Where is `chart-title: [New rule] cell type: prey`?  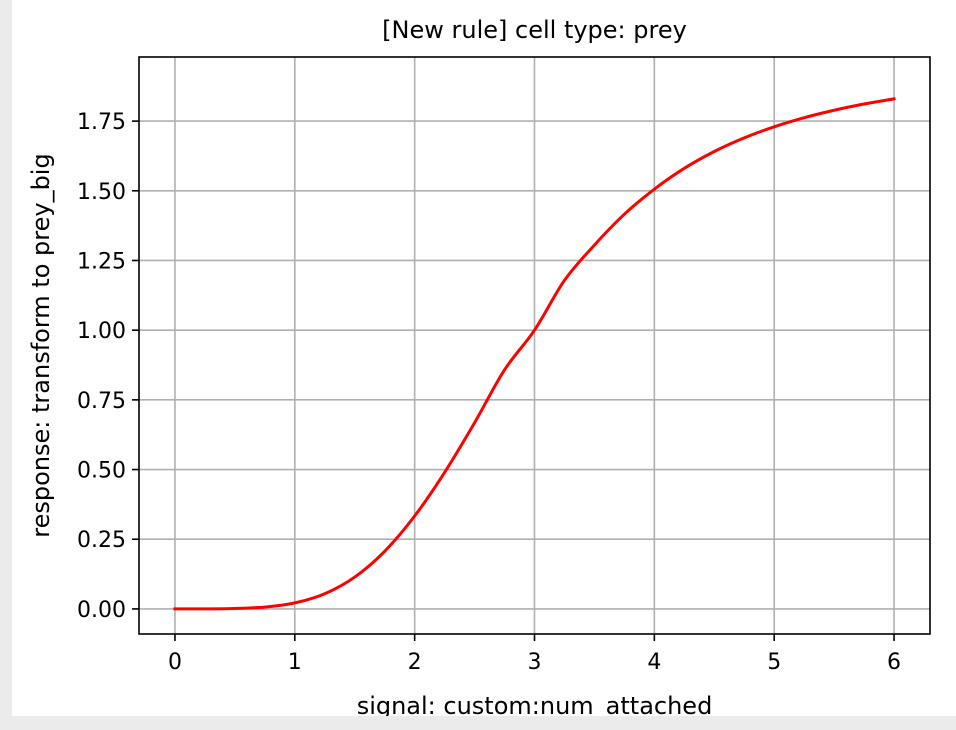
chart-title: [New rule] cell type: prey is located at coordinates (534, 30).